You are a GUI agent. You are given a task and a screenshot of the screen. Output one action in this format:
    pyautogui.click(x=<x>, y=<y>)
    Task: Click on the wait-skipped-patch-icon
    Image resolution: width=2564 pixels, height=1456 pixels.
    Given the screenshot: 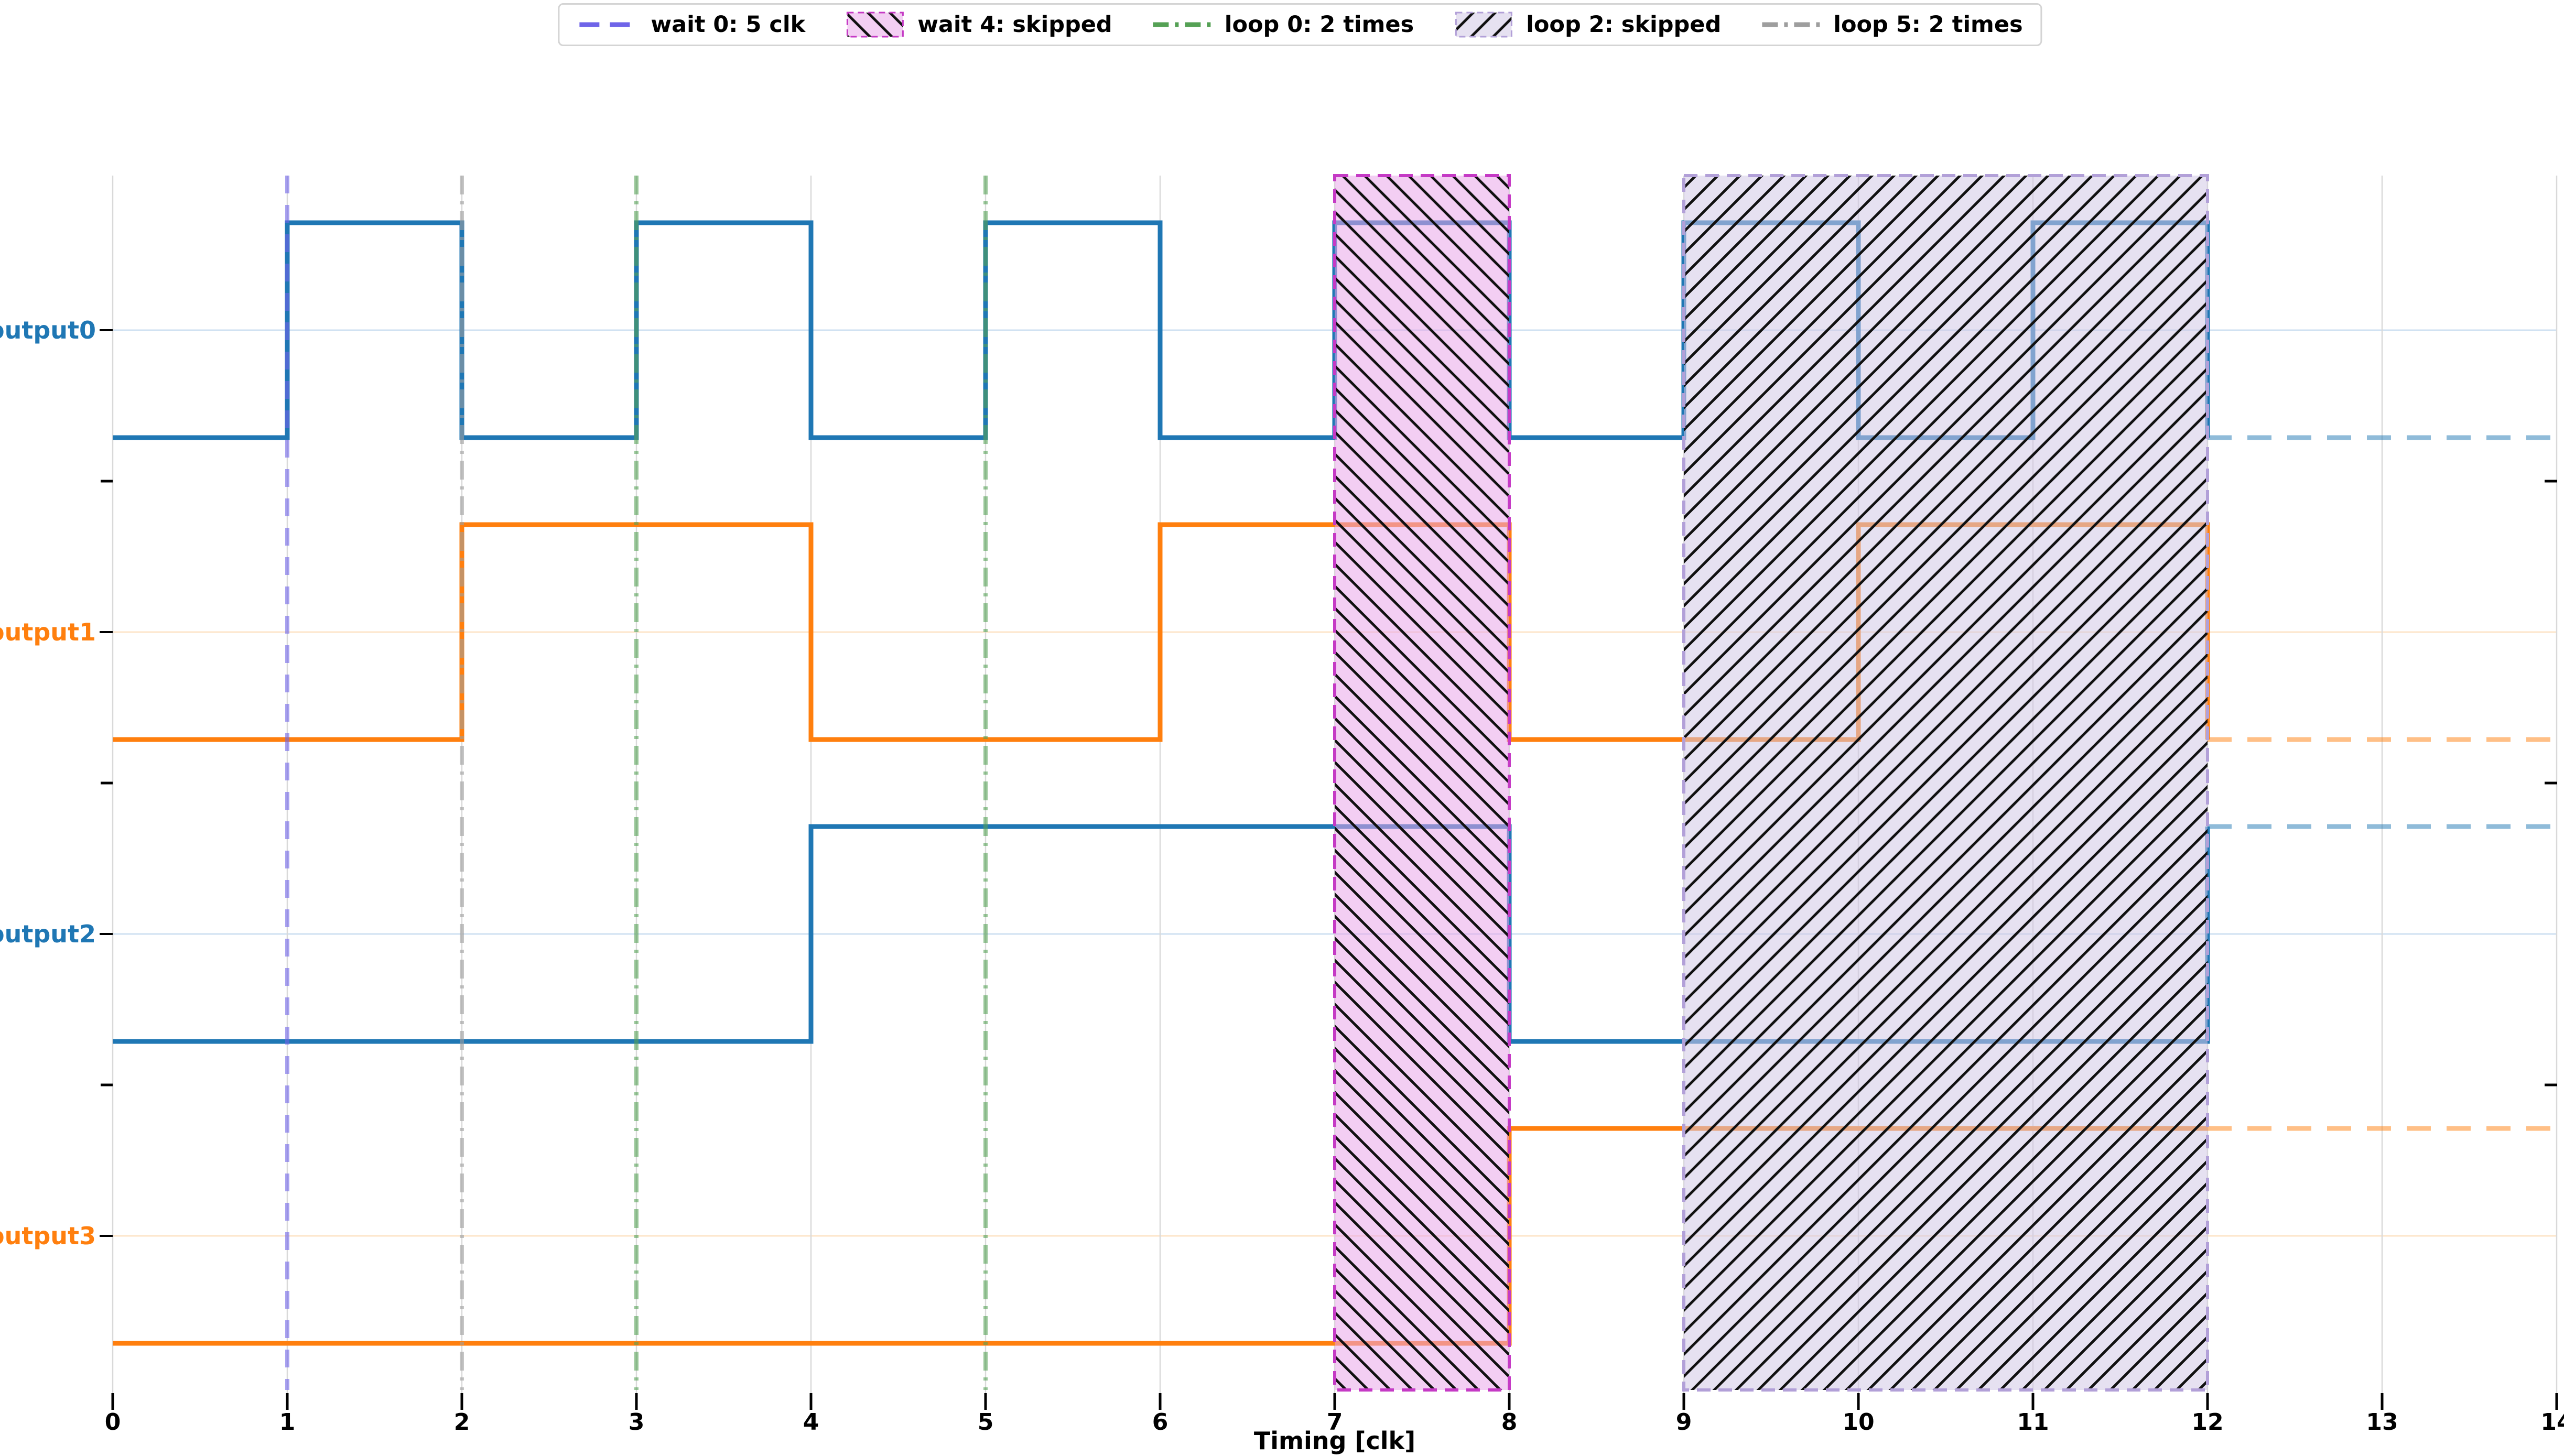 What is the action you would take?
    pyautogui.click(x=875, y=25)
    